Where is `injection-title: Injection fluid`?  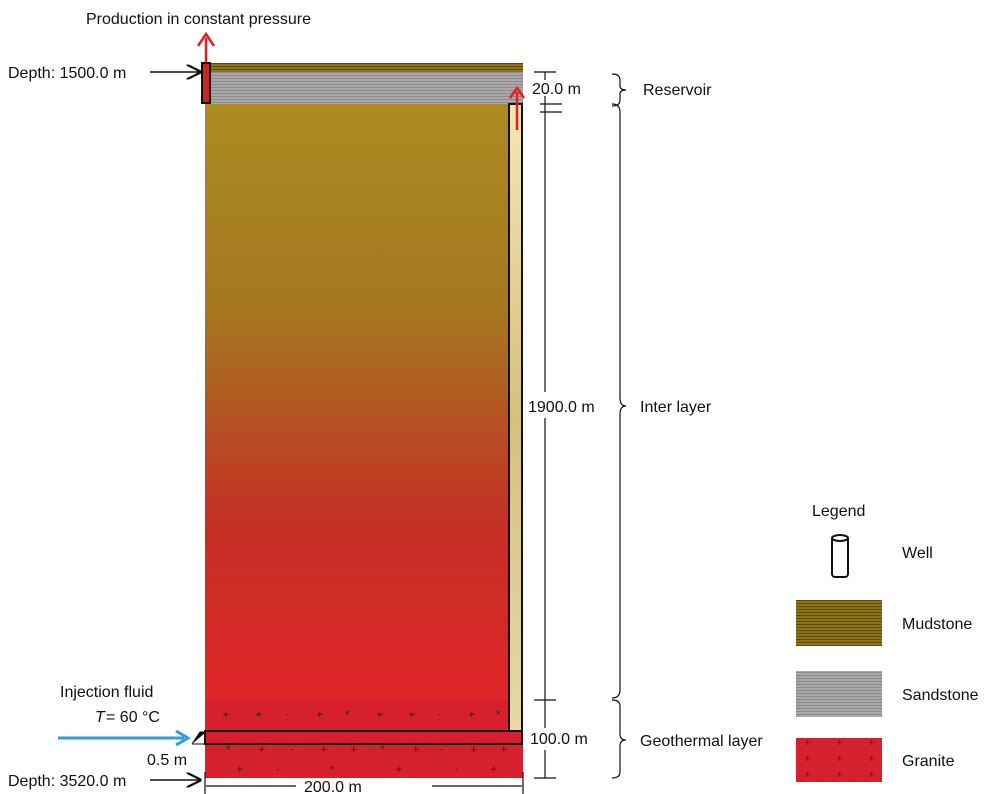
injection-title: Injection fluid is located at coordinates (106, 692).